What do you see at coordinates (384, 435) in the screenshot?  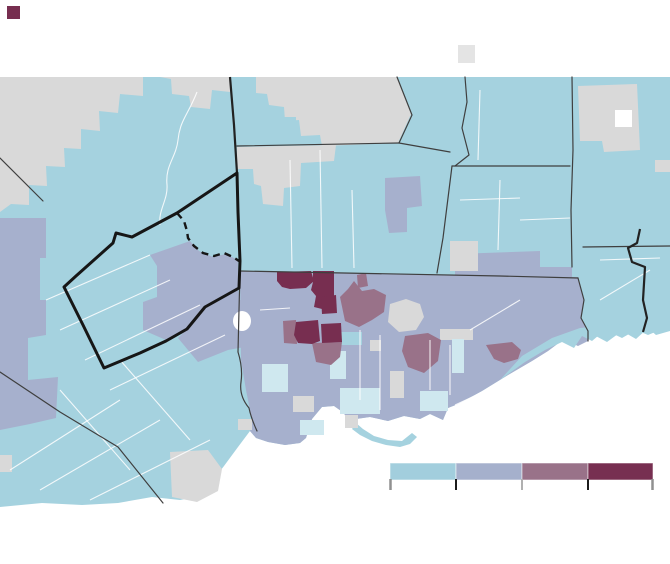 I see `toronto-islands` at bounding box center [384, 435].